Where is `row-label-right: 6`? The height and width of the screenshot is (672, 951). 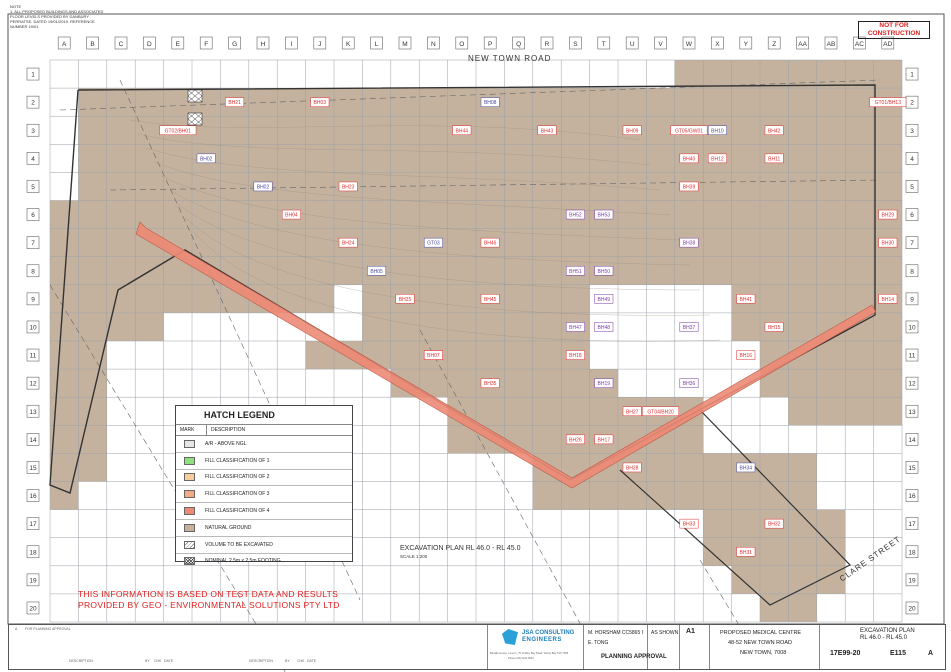
row-label-right: 6 is located at coordinates (912, 215).